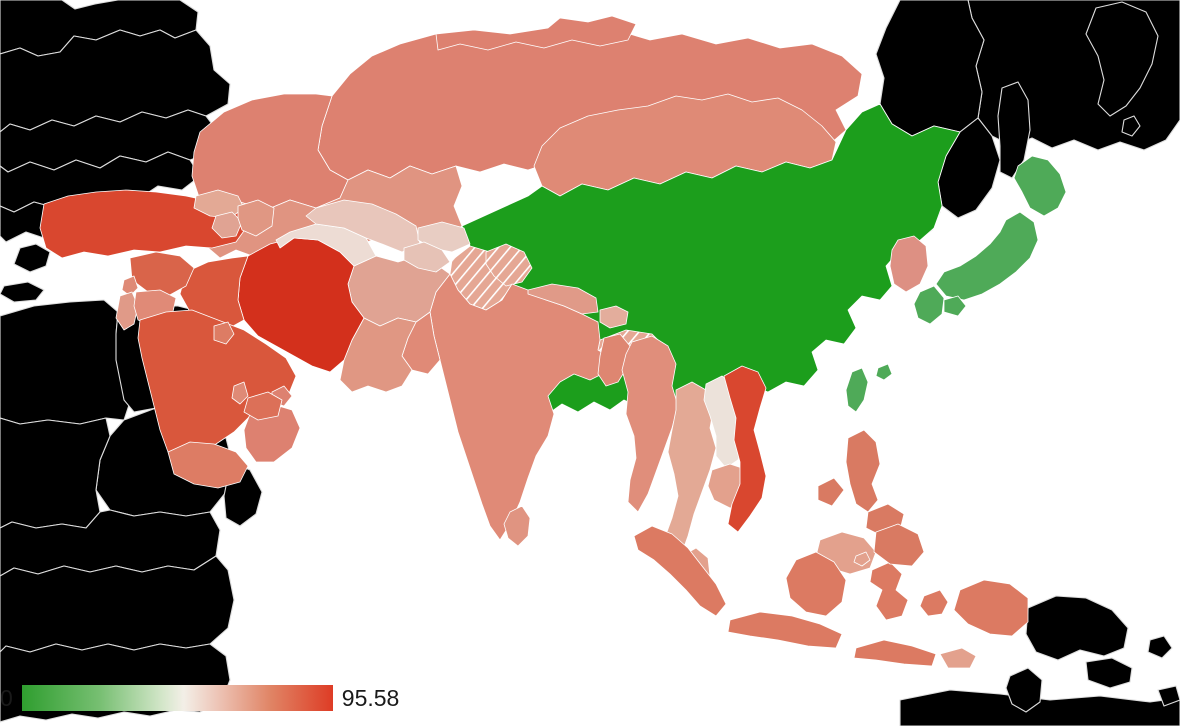 This screenshot has height=726, width=1180. What do you see at coordinates (857, 390) in the screenshot?
I see `country-taiwan` at bounding box center [857, 390].